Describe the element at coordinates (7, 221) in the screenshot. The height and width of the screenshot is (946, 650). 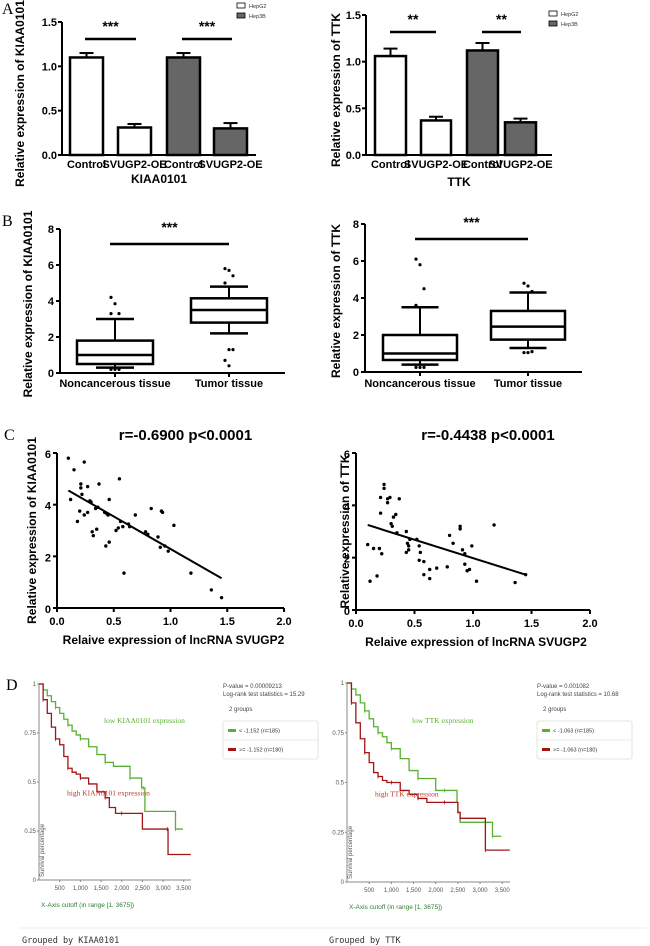
I see `panel-letter-b: B` at that location.